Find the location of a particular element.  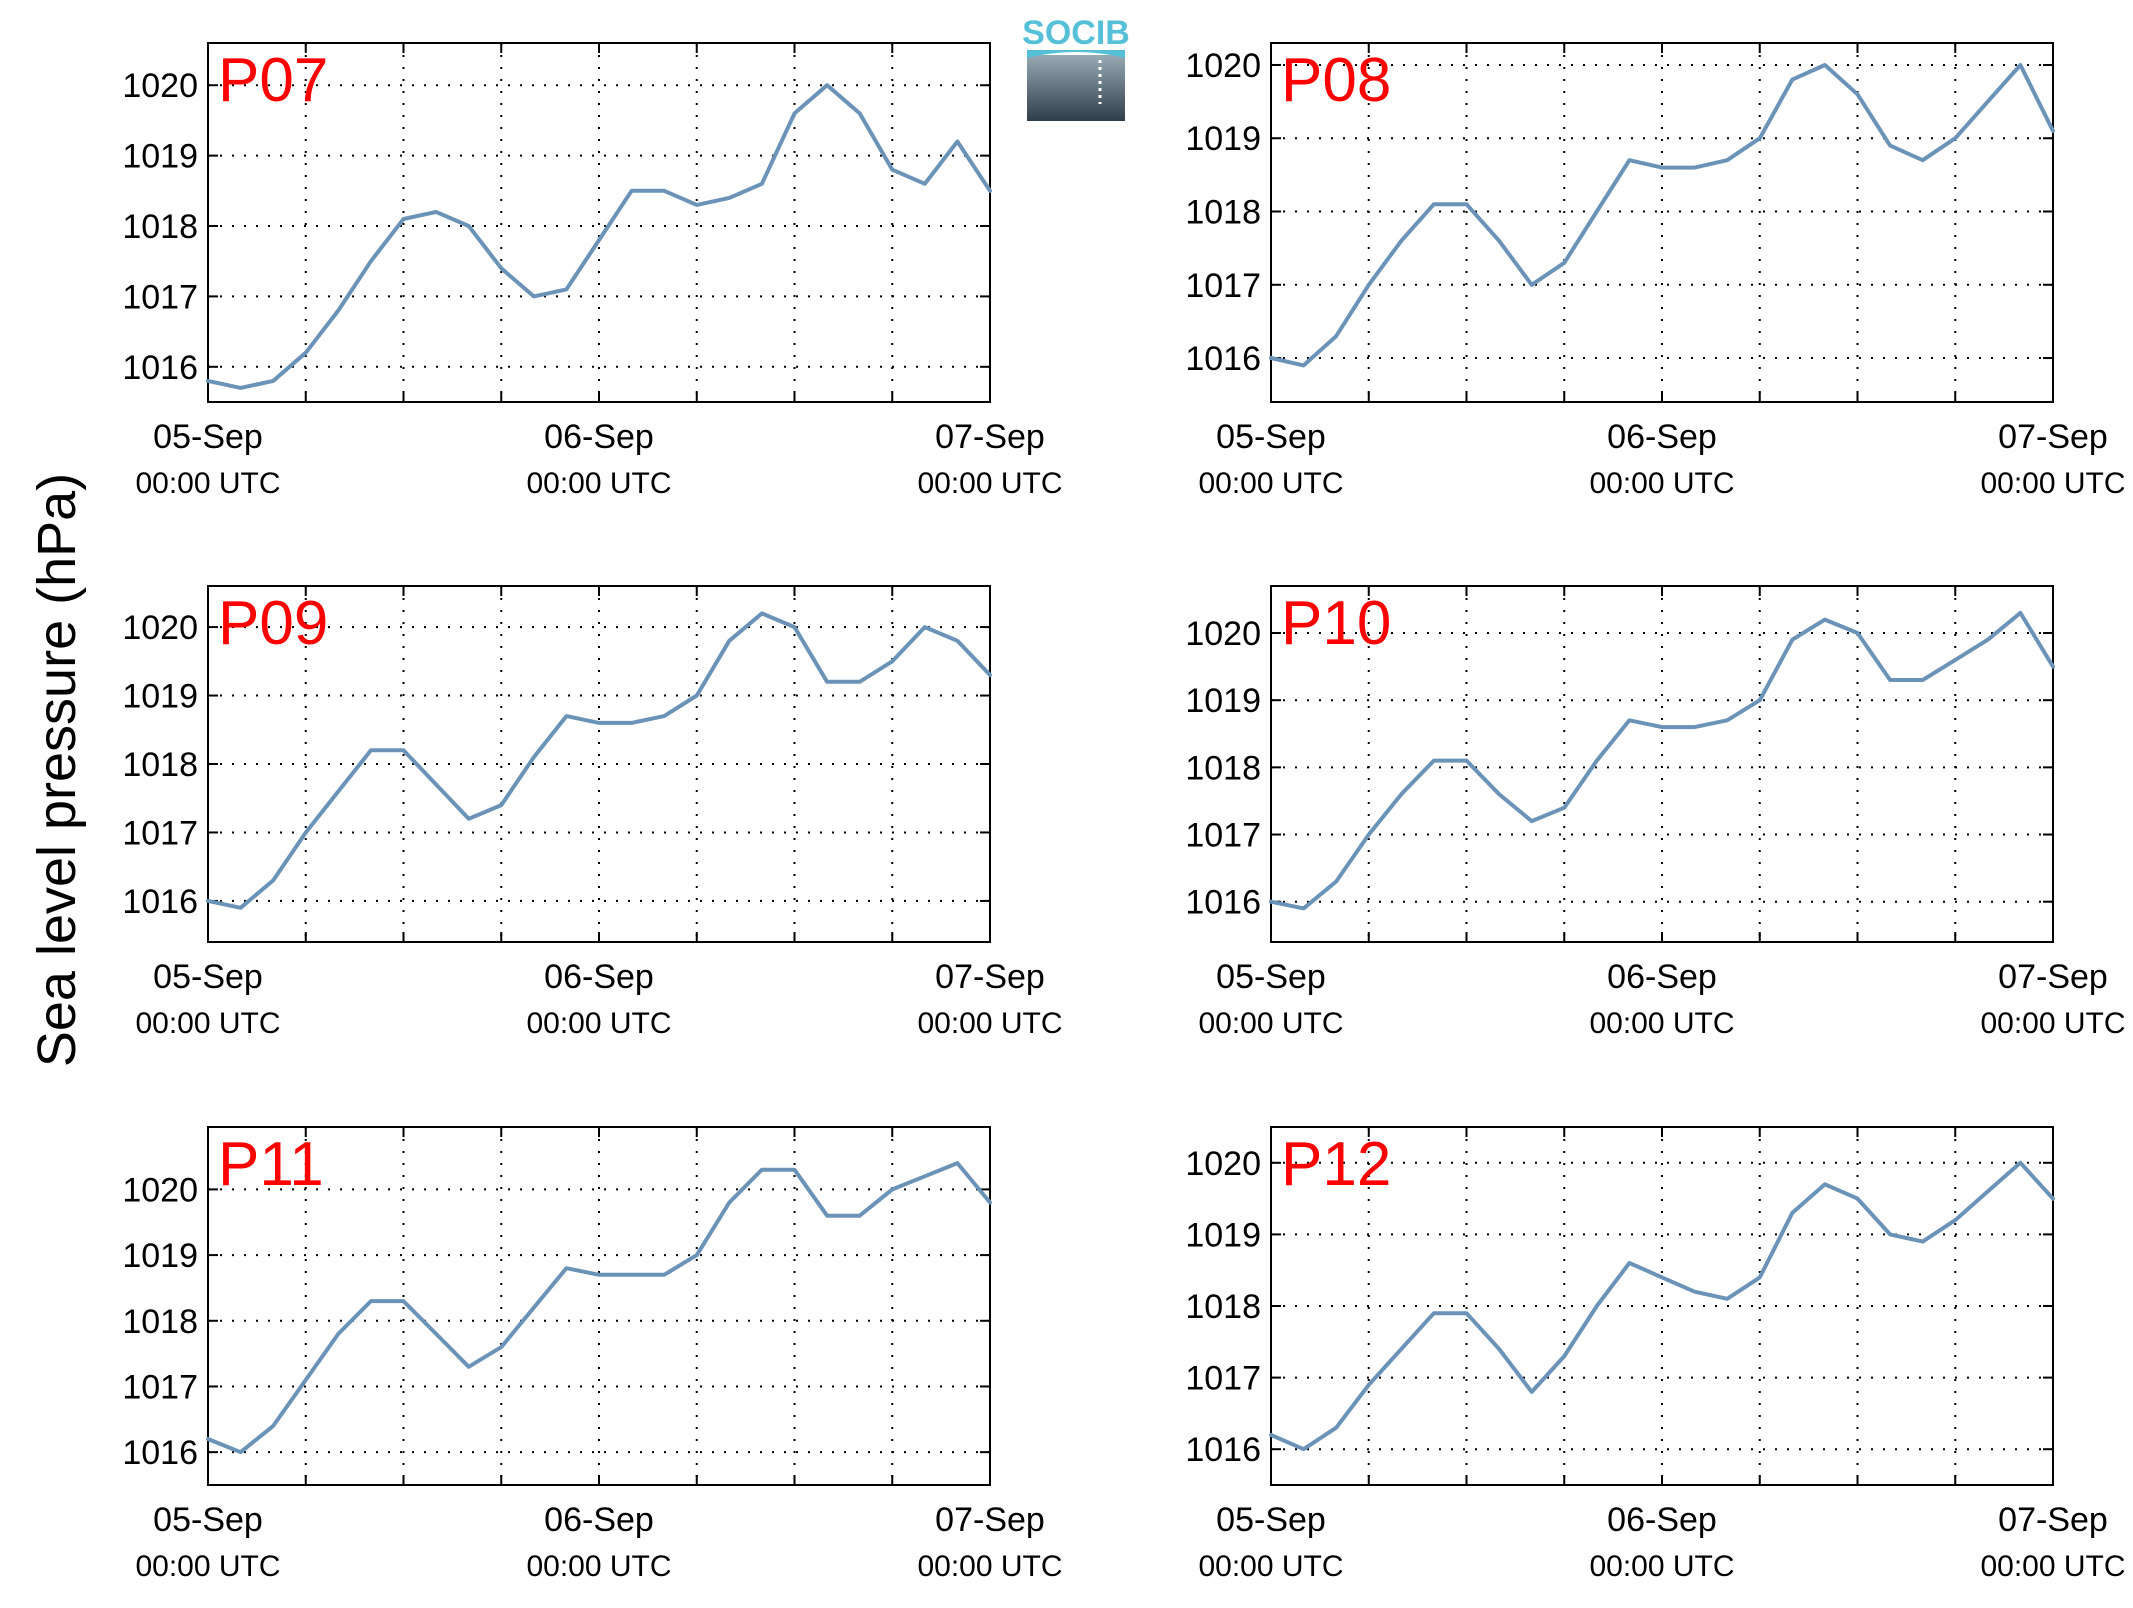

panel-label: P07 is located at coordinates (273, 80).